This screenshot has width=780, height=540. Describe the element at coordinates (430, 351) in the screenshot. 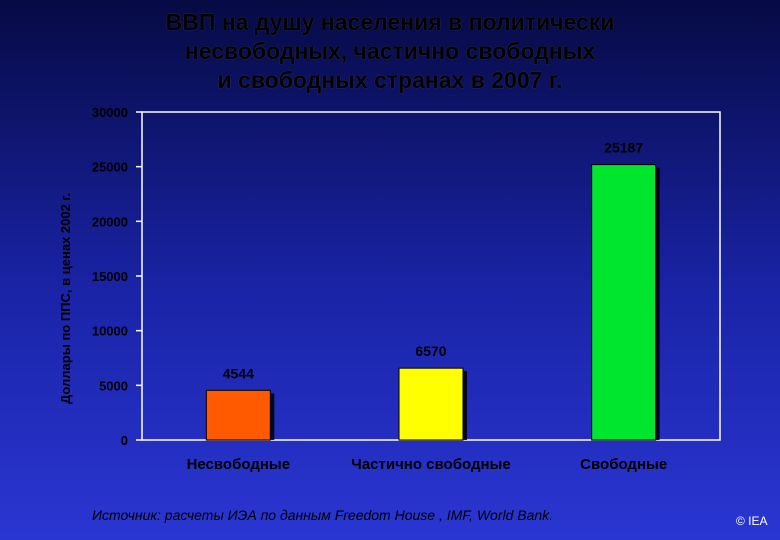

I see `bar-value-label: 6570` at that location.